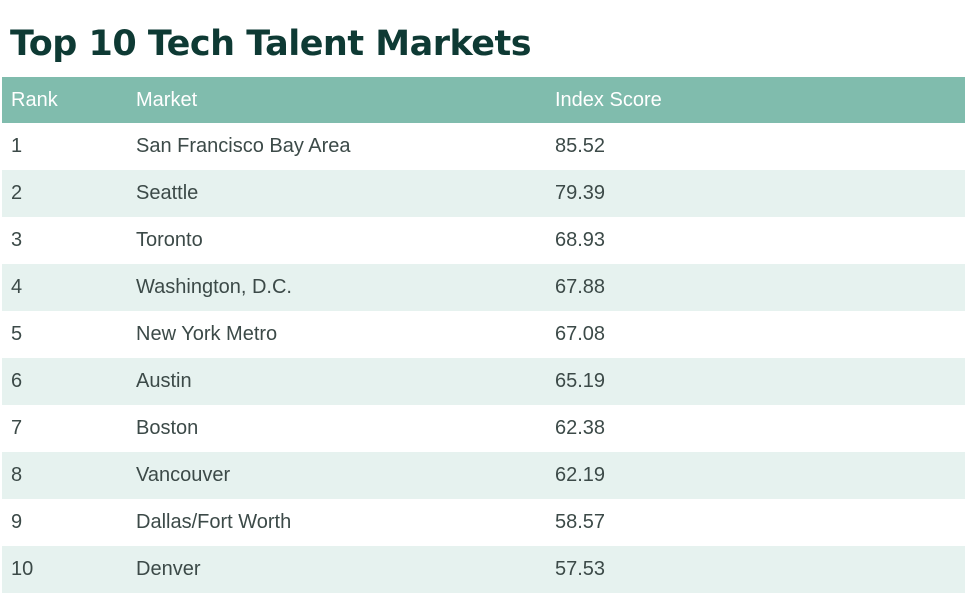  I want to click on market-cell: Denver, so click(168, 569).